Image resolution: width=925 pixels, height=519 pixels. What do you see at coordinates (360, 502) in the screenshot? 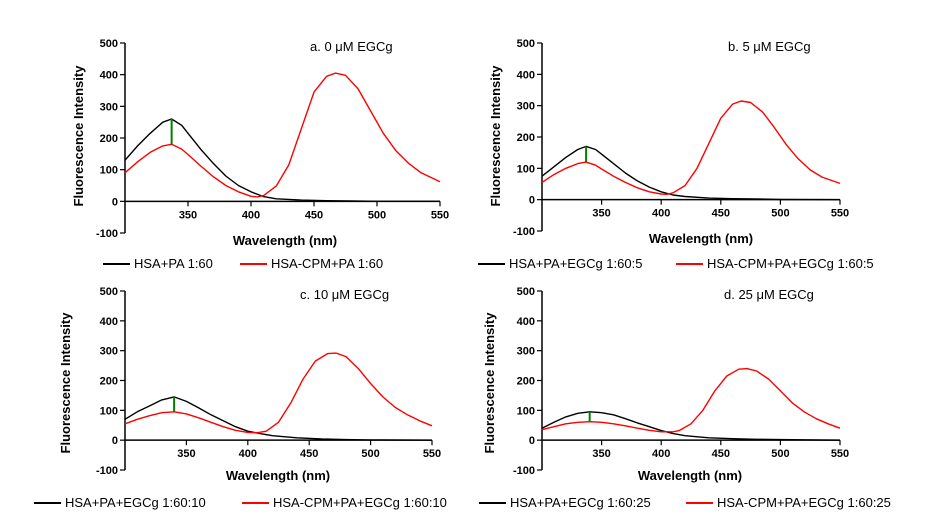
I see `legend-label: HSA-CPM+PA+EGCg 1:60:10` at bounding box center [360, 502].